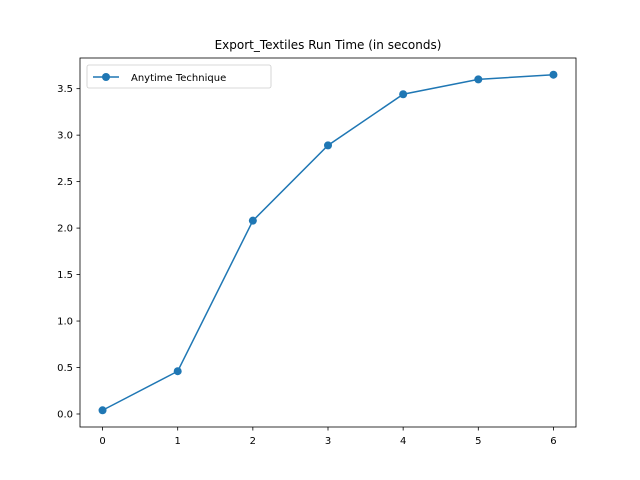  What do you see at coordinates (68, 252) in the screenshot?
I see `y-axis: 0.0 0.5 1.0 1.5 2.0 2.5 3.0 3.5` at bounding box center [68, 252].